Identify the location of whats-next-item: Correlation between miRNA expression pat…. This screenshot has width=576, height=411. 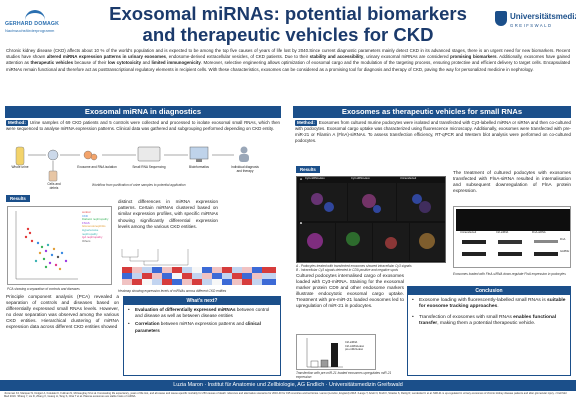
(201, 327).